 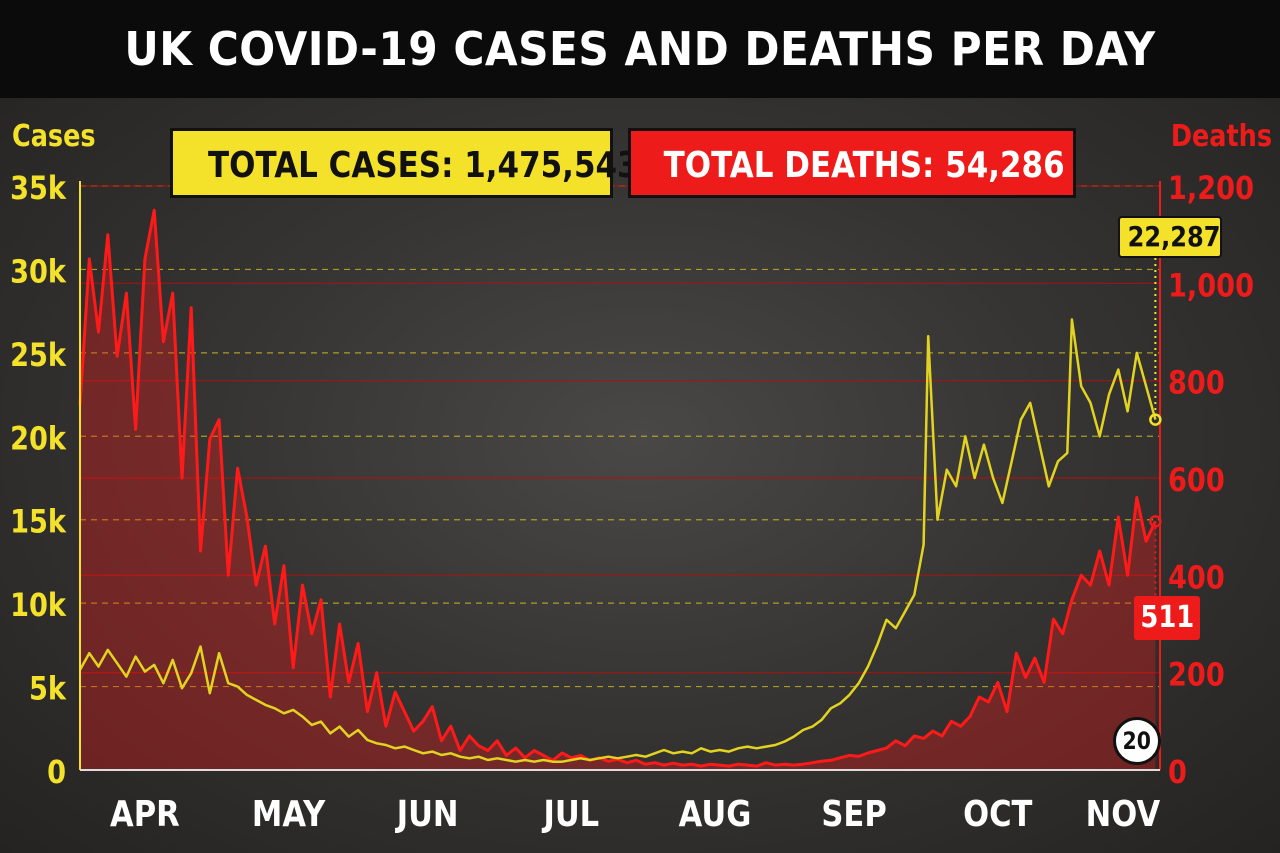 What do you see at coordinates (38, 606) in the screenshot?
I see `cases-tick-label: 10k` at bounding box center [38, 606].